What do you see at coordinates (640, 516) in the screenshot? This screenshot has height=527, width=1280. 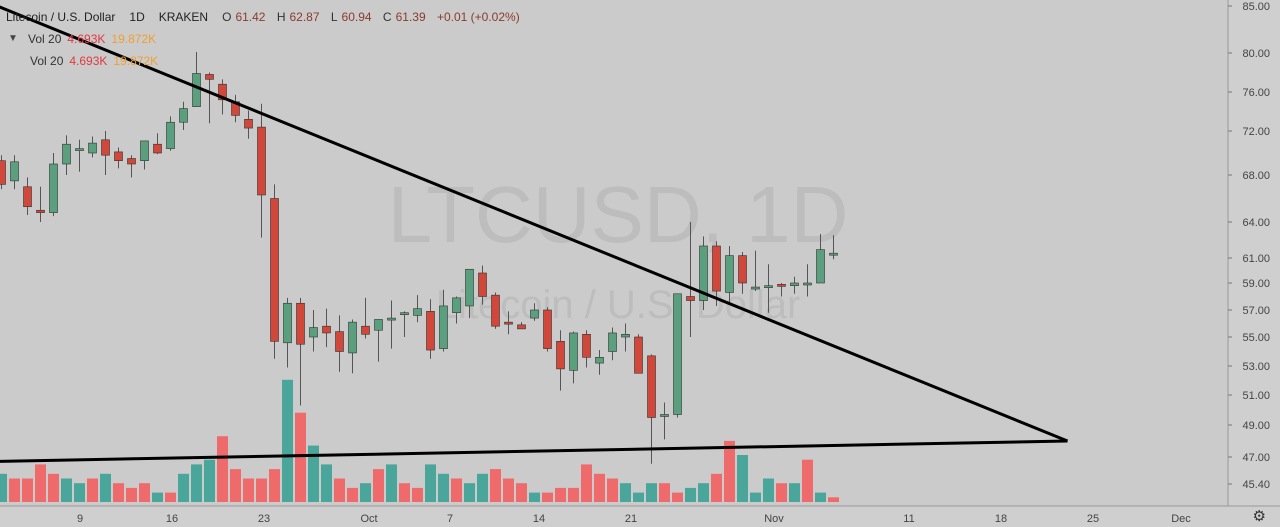 I see `x-axis: 9 16 23 Oct 7 14 21 Nov 11 18 25 Dec` at bounding box center [640, 516].